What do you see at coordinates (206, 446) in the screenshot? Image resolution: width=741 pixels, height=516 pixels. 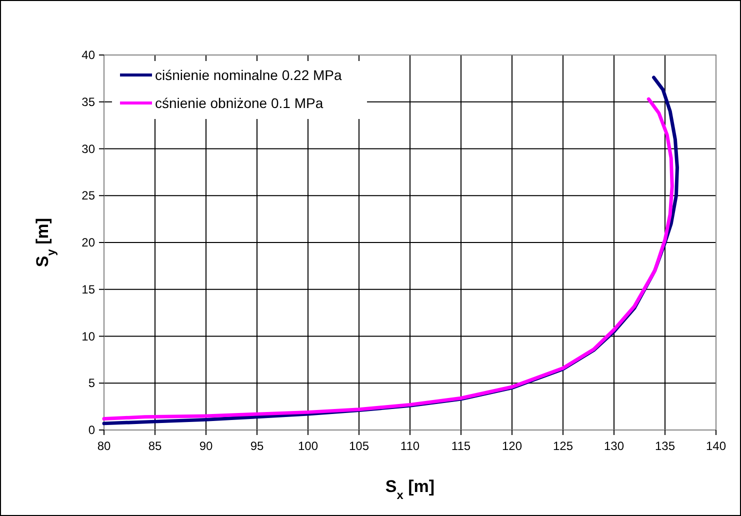 I see `x-tick-label: 90` at bounding box center [206, 446].